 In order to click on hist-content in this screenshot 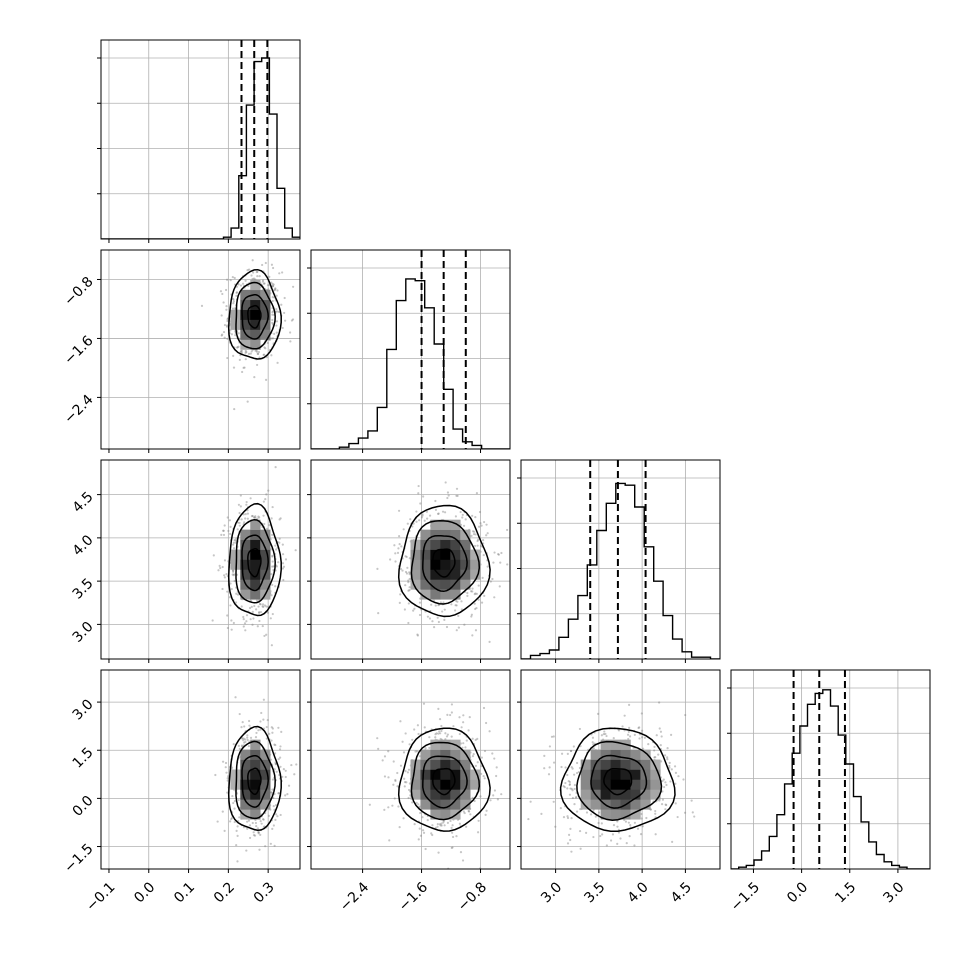, I will do `click(200, 139)`.